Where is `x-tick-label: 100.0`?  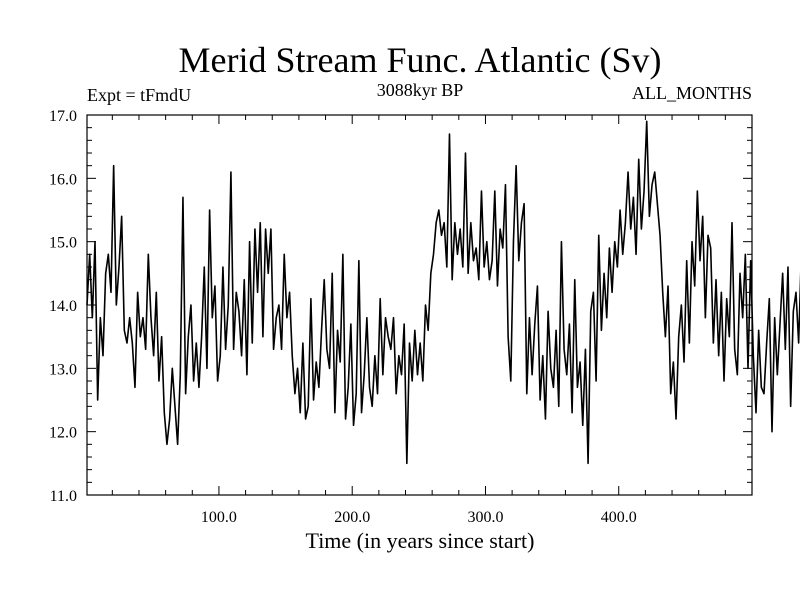 x-tick-label: 100.0 is located at coordinates (219, 517).